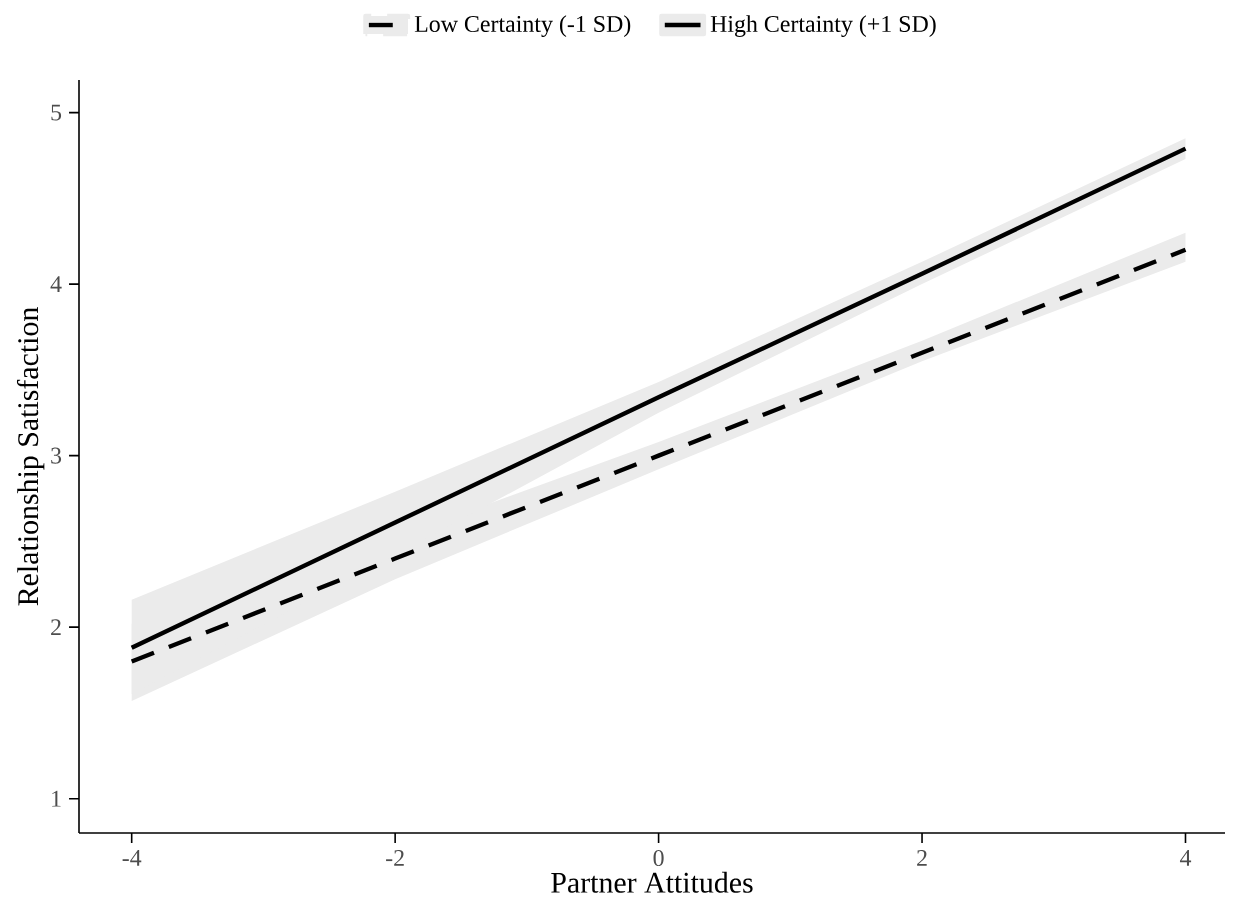 This screenshot has height=909, width=1241. What do you see at coordinates (56, 284) in the screenshot?
I see `y-tick-label: 4` at bounding box center [56, 284].